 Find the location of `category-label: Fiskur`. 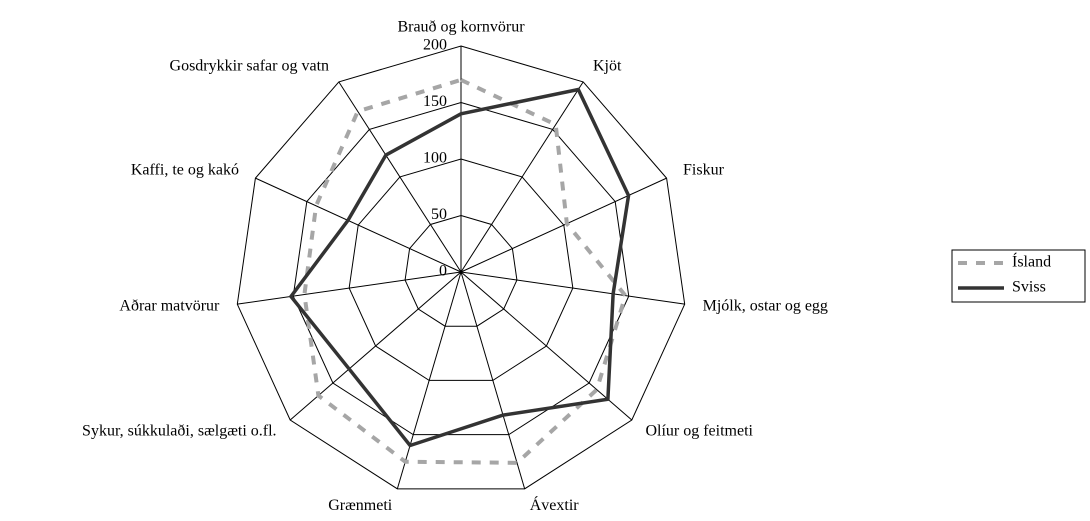

category-label: Fiskur is located at coordinates (704, 169).